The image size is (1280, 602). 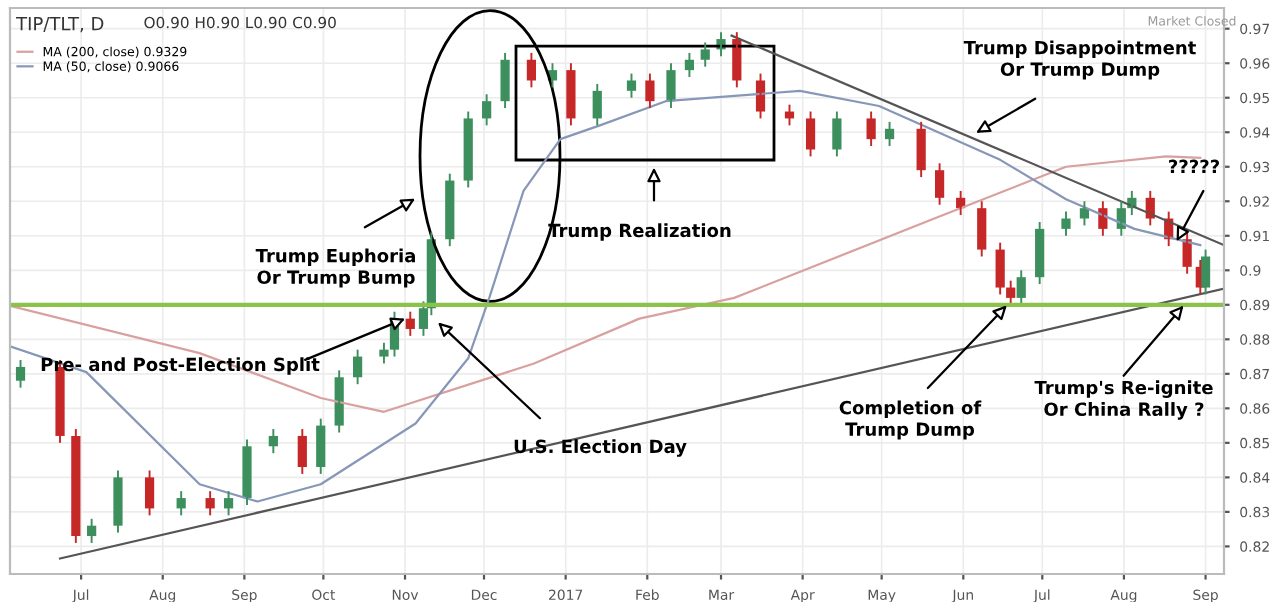 What do you see at coordinates (335, 268) in the screenshot?
I see `annotation: Trump Euphoria Or Trump Bump` at bounding box center [335, 268].